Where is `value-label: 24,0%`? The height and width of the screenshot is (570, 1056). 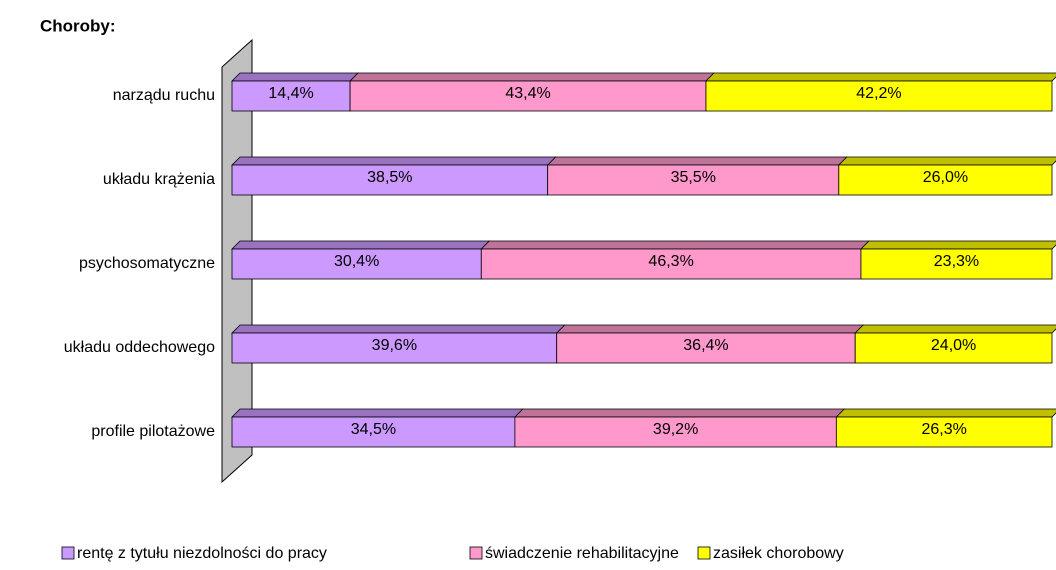
value-label: 24,0% is located at coordinates (953, 345).